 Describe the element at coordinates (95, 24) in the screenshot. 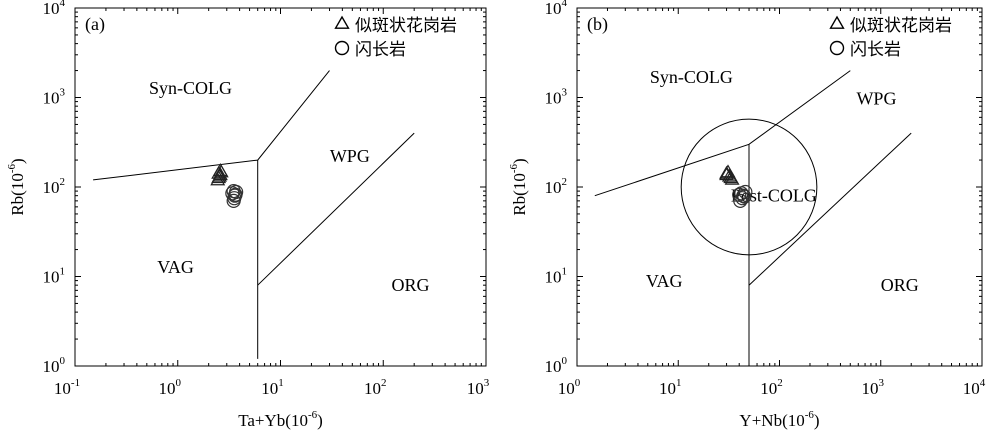

I see `panel-label: (a)` at that location.